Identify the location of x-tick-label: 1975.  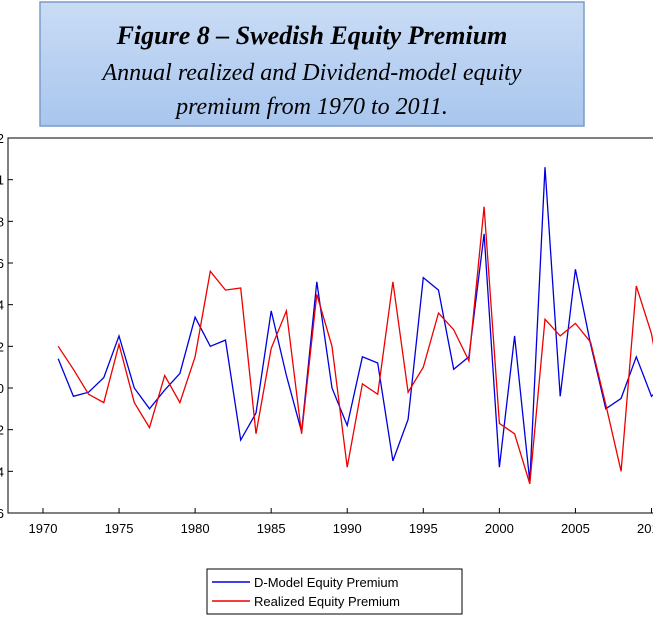
(119, 528).